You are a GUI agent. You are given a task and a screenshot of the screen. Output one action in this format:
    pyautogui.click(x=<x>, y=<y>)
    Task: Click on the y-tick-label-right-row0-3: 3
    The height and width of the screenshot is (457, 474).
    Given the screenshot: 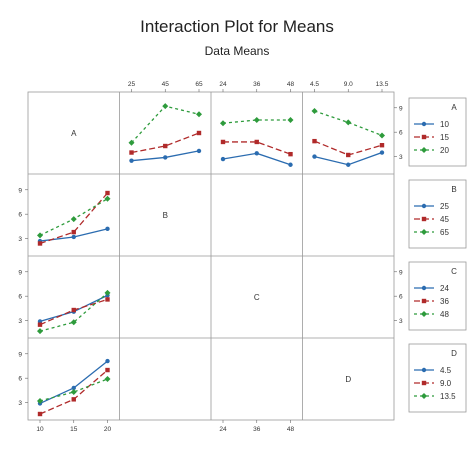 What is the action you would take?
    pyautogui.click(x=401, y=157)
    